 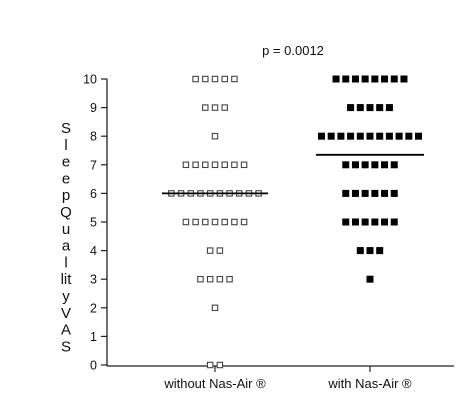 What do you see at coordinates (93, 165) in the screenshot?
I see `y-tick-label: 7` at bounding box center [93, 165].